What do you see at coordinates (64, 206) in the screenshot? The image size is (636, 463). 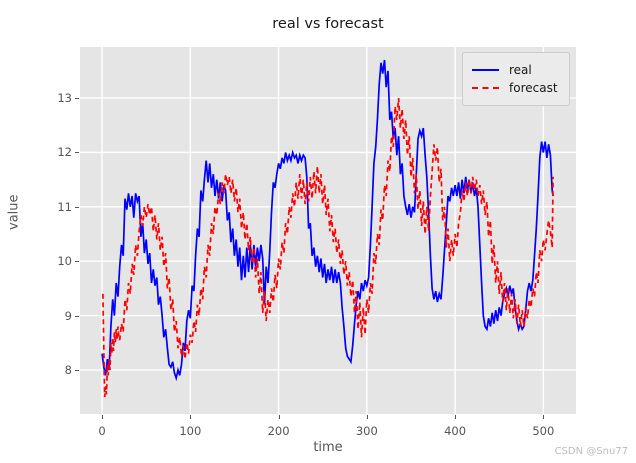 I see `y-tick-label: 11` at bounding box center [64, 206].